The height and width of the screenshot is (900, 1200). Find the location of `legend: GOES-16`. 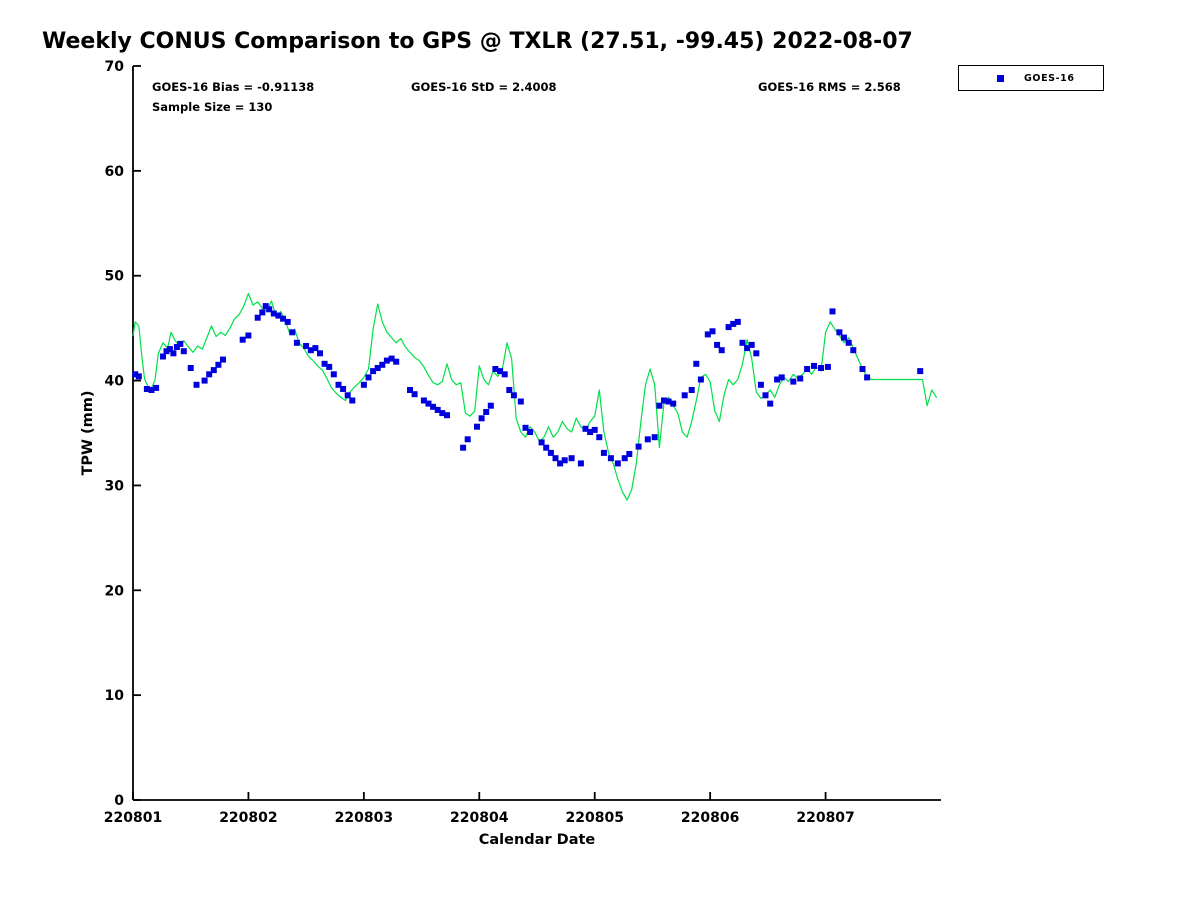

legend: GOES-16 is located at coordinates (1031, 78).